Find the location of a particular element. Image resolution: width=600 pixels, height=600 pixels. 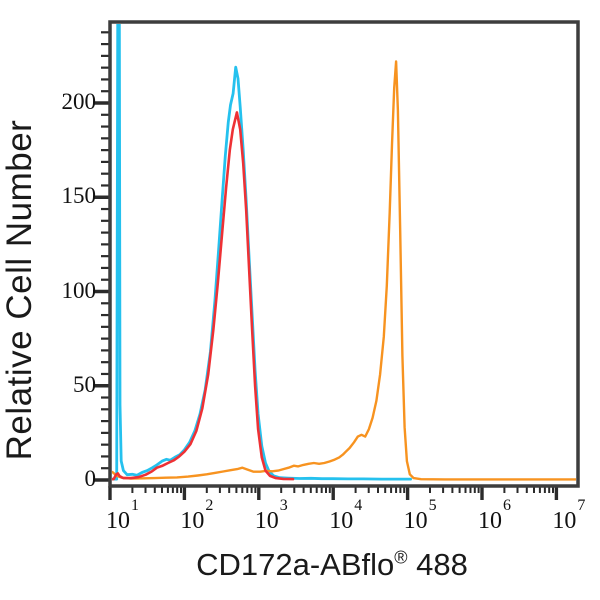

x-tick-label-exponent: 2 is located at coordinates (209, 505).